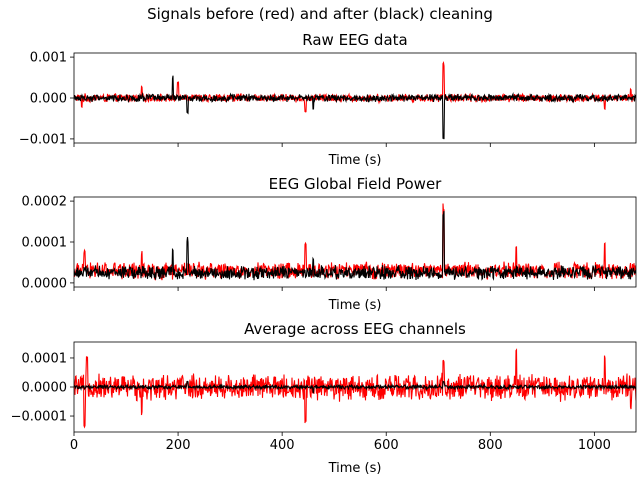 This screenshot has height=484, width=640. I want to click on panel-1-xlabel: Time (s), so click(355, 160).